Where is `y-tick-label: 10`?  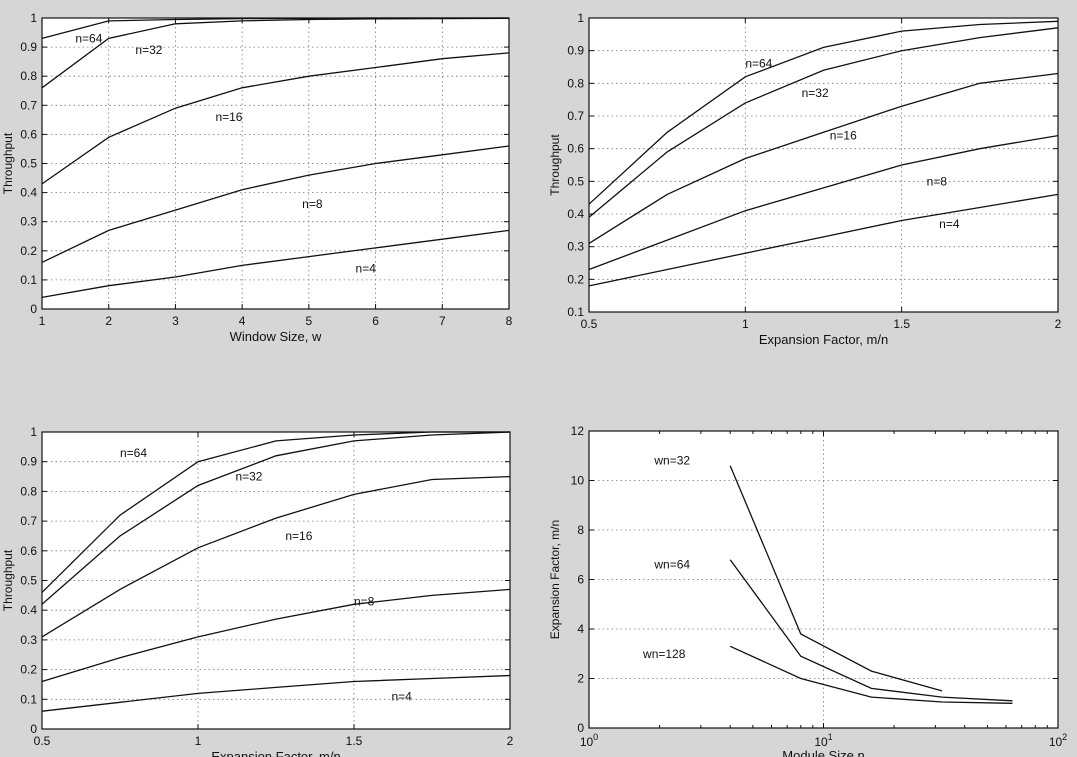
y-tick-label: 10 is located at coordinates (578, 481).